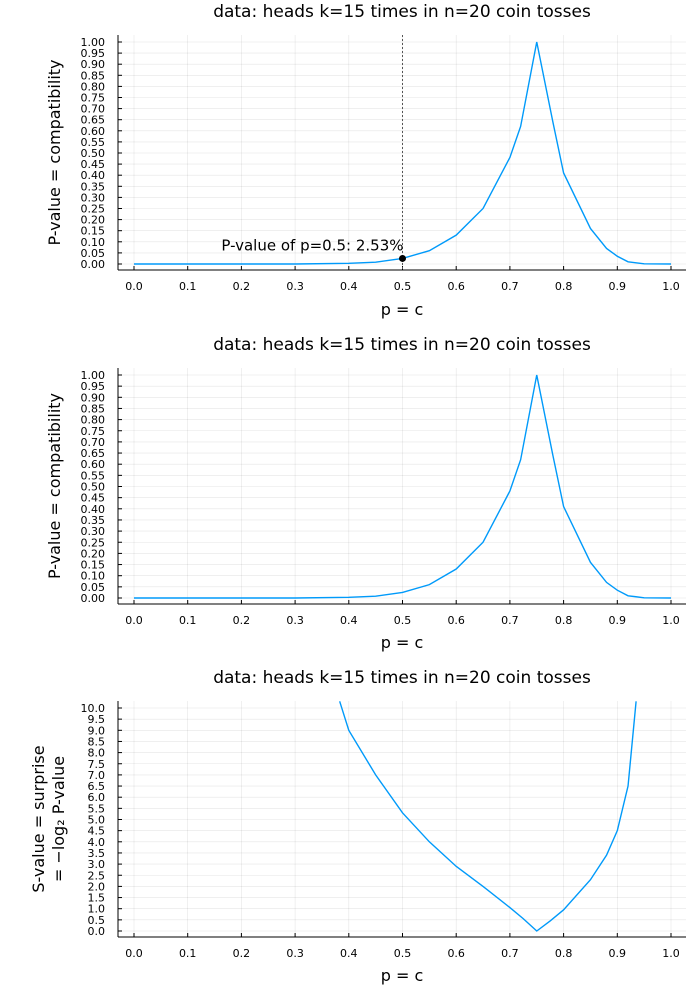 Image resolution: width=699 pixels, height=999 pixels. I want to click on y-tick-label: 9.5, so click(97, 719).